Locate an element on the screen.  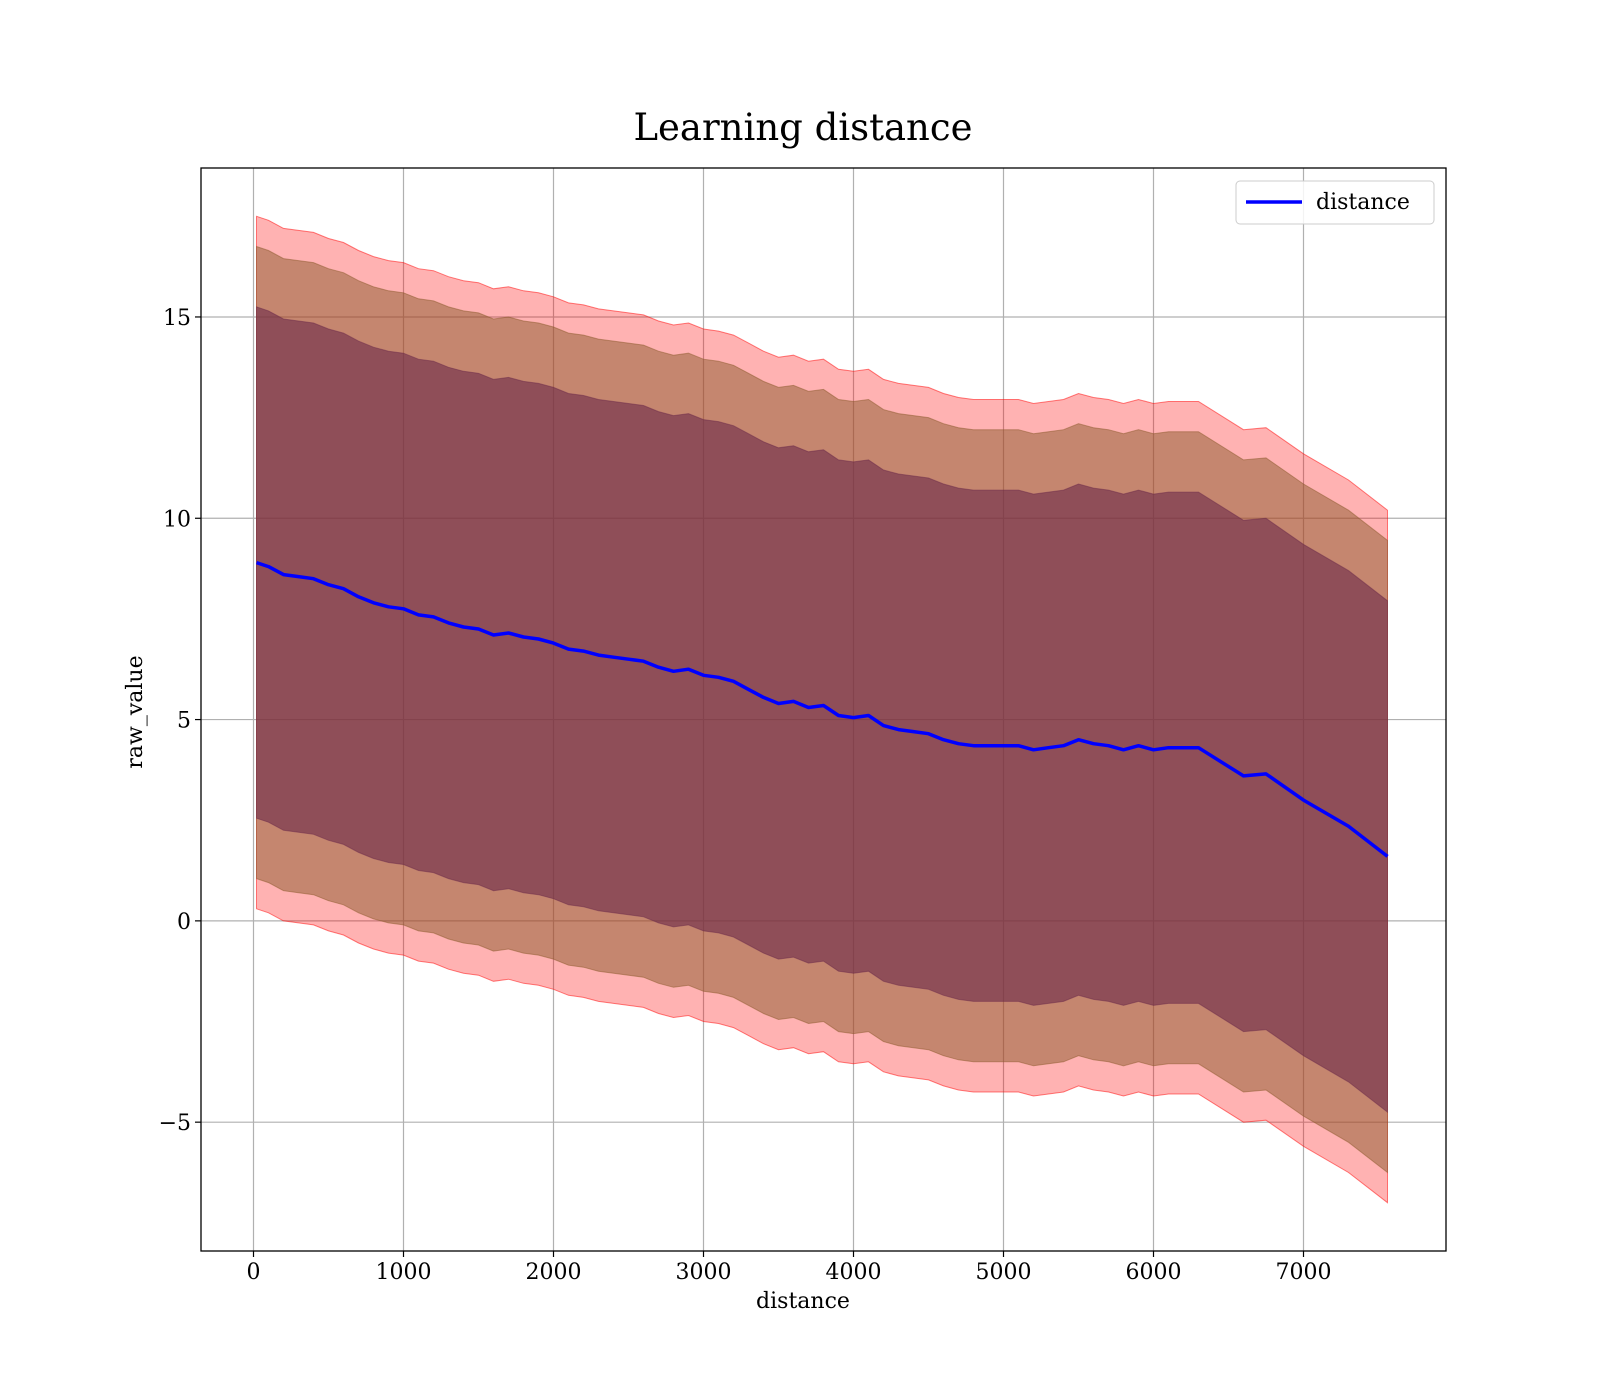
x-tick-label: 3000 is located at coordinates (704, 1272).